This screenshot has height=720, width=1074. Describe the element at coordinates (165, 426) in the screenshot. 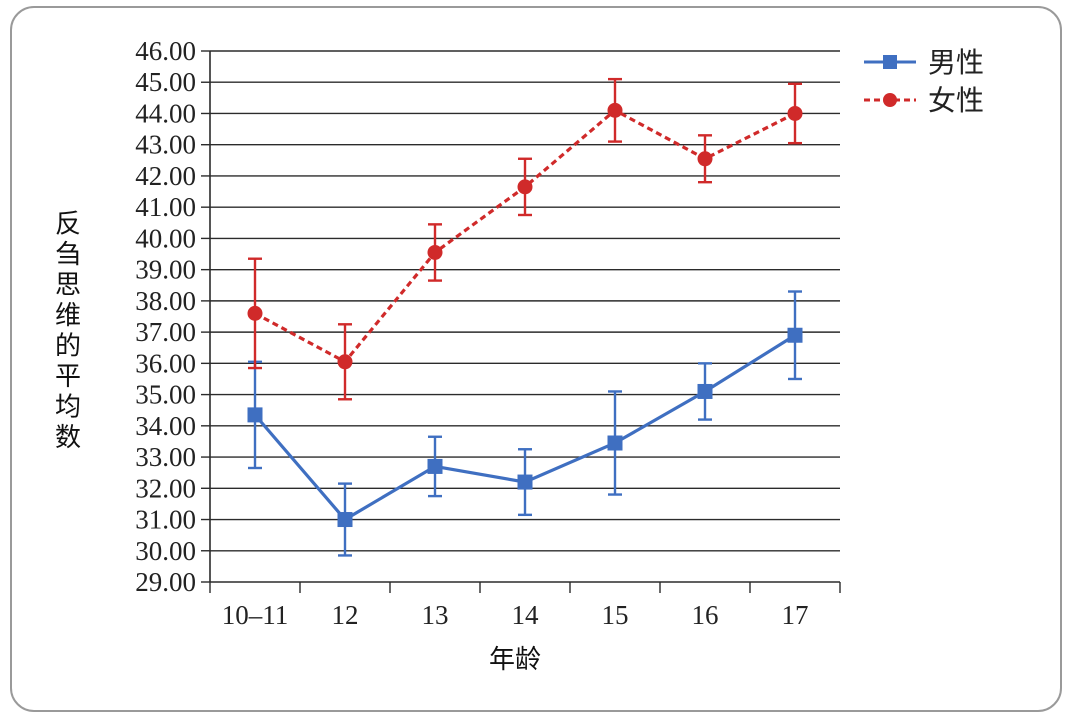

I see `y-tick-label: 34.00` at that location.